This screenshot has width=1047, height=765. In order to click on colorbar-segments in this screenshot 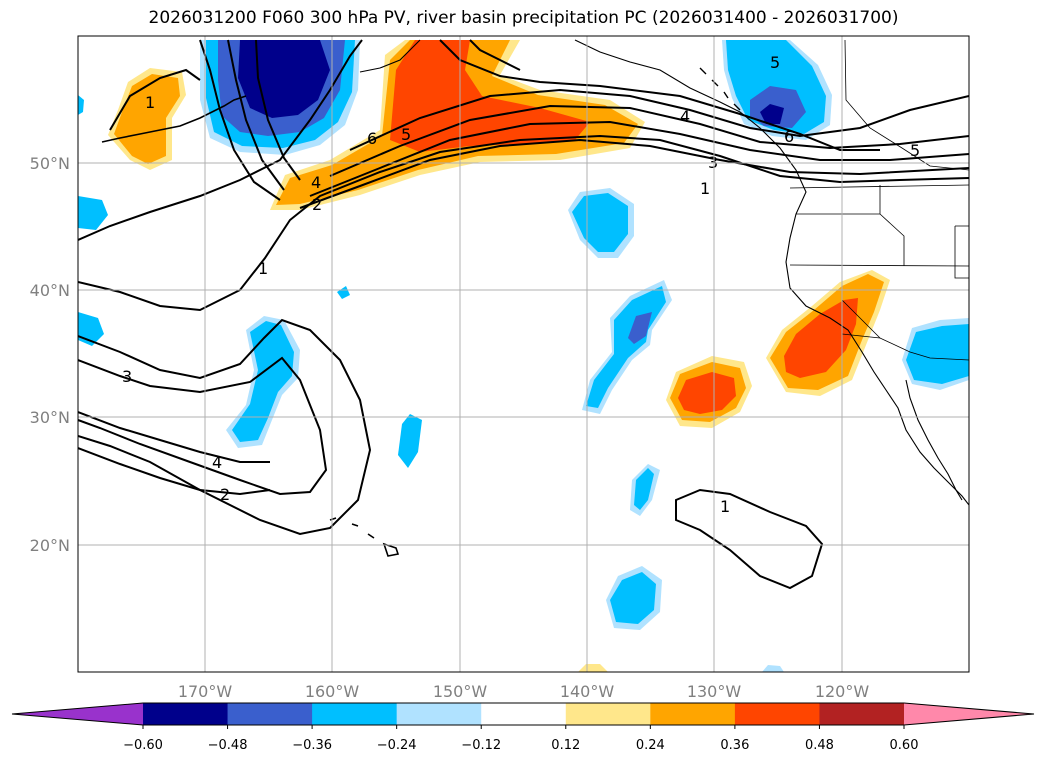, I will do `click(524, 714)`.